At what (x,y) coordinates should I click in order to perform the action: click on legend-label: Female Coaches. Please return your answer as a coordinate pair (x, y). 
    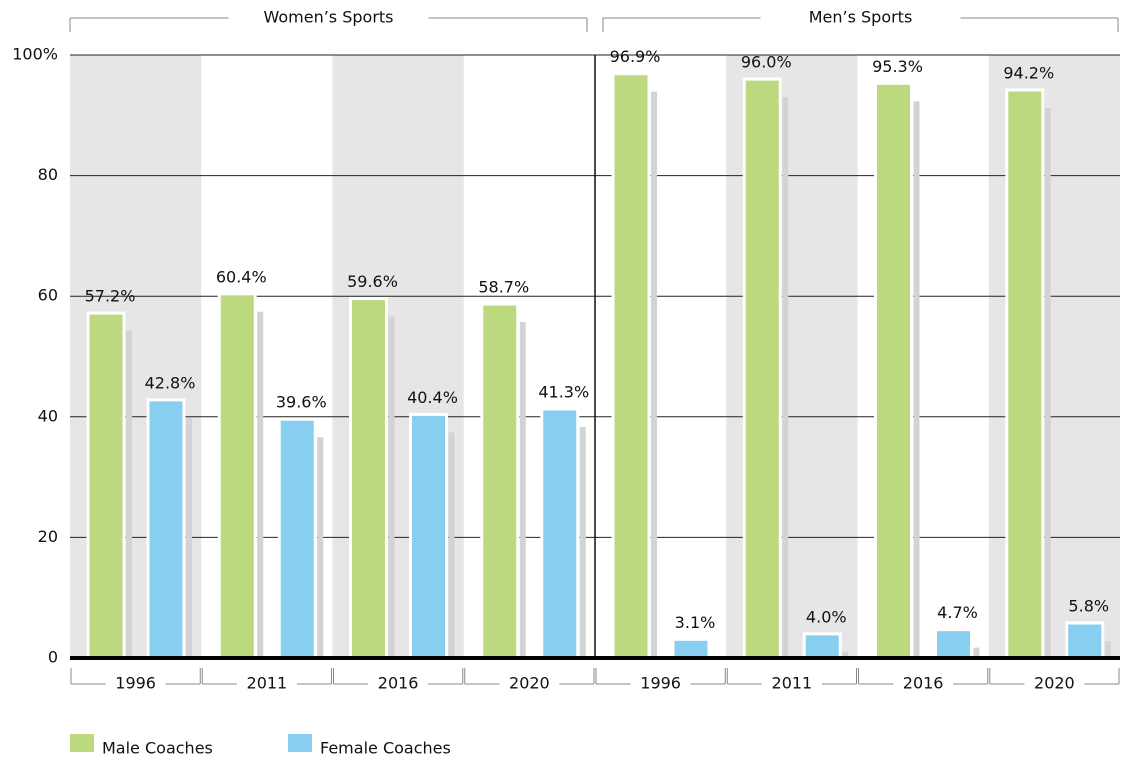
    Looking at the image, I should click on (385, 748).